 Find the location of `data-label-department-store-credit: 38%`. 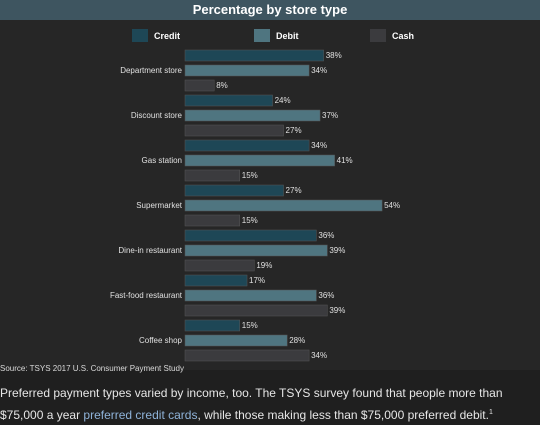

data-label-department-store-credit: 38% is located at coordinates (334, 55).